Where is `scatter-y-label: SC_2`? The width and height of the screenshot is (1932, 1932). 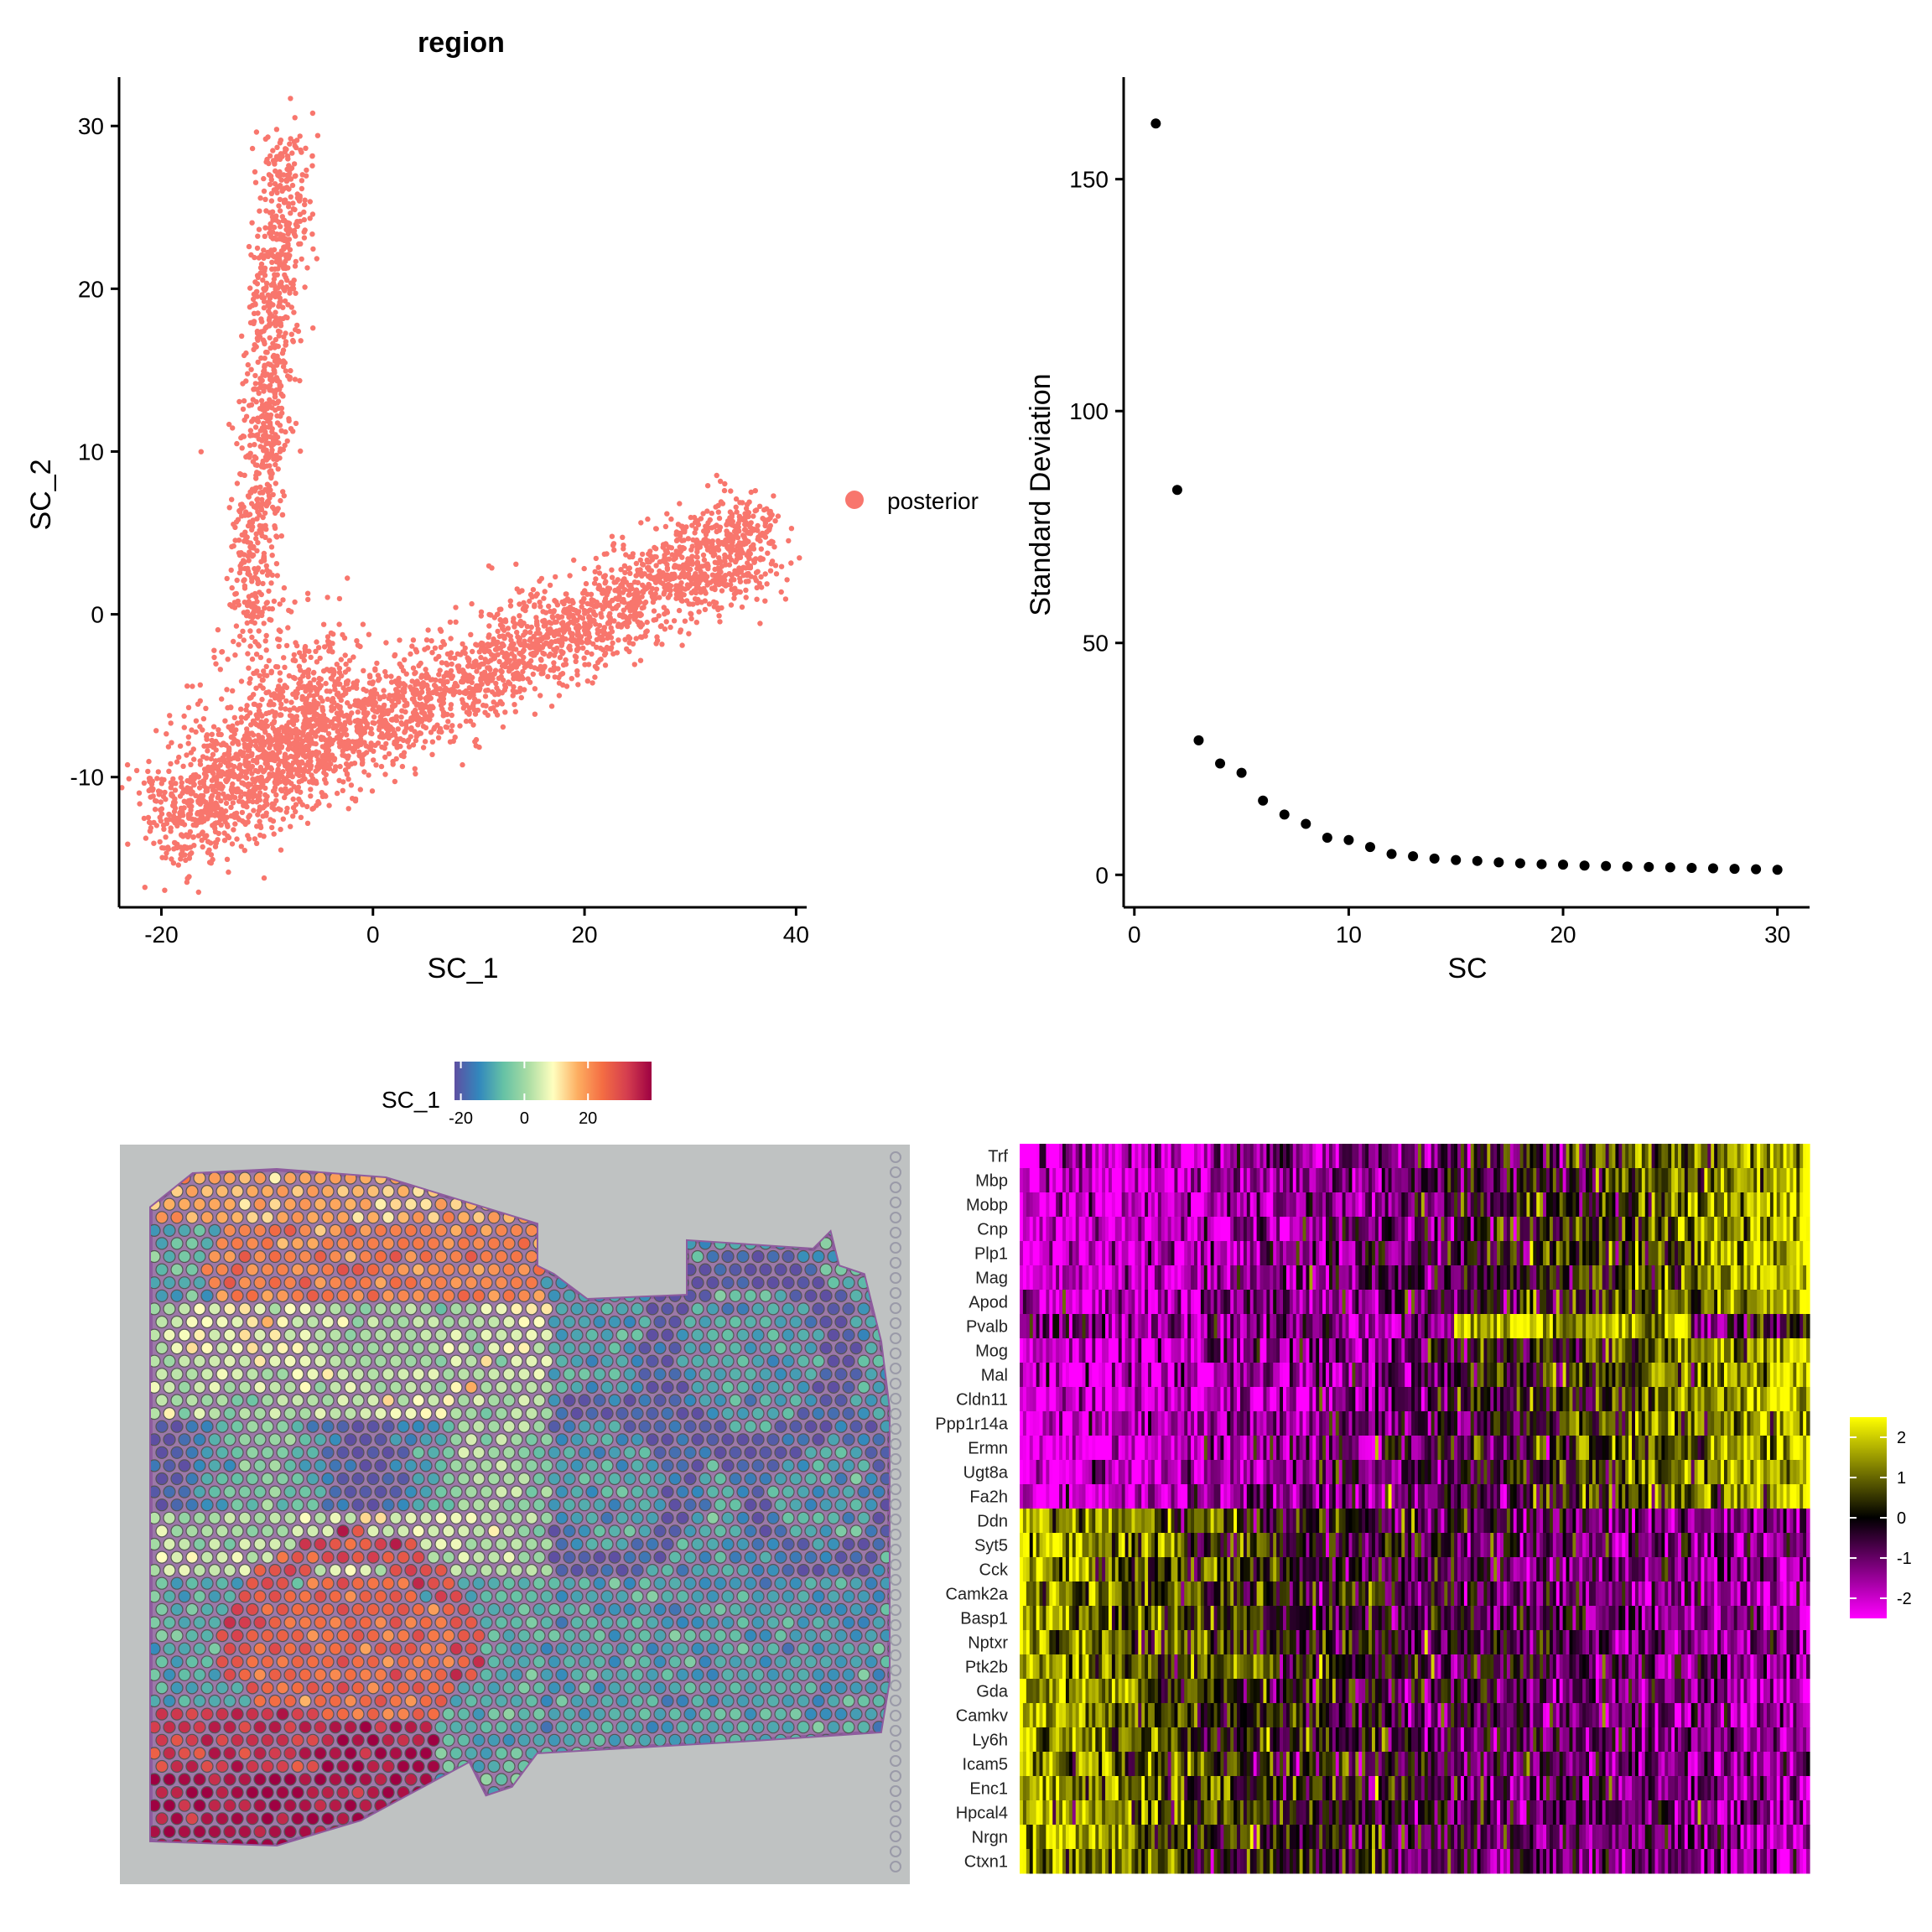
scatter-y-label: SC_2 is located at coordinates (41, 495).